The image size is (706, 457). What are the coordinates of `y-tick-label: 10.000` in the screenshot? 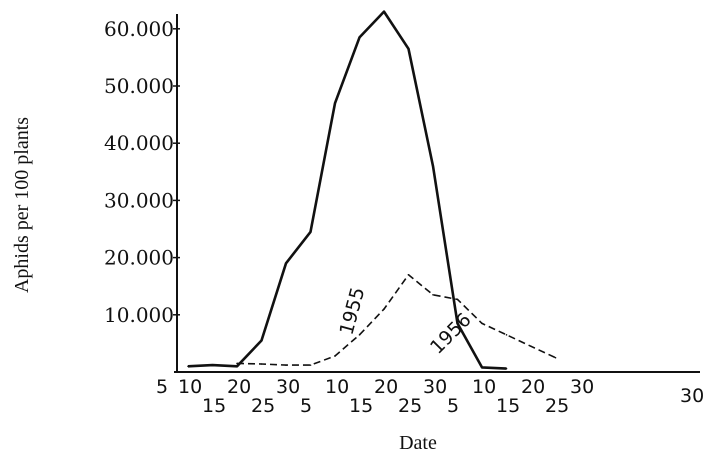 It's located at (139, 315).